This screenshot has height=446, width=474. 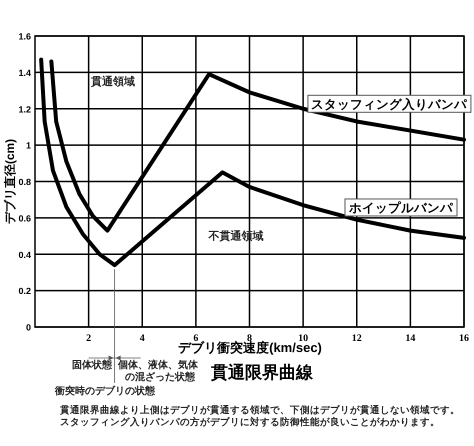 I want to click on text: 個体、液体、気体, so click(x=158, y=365).